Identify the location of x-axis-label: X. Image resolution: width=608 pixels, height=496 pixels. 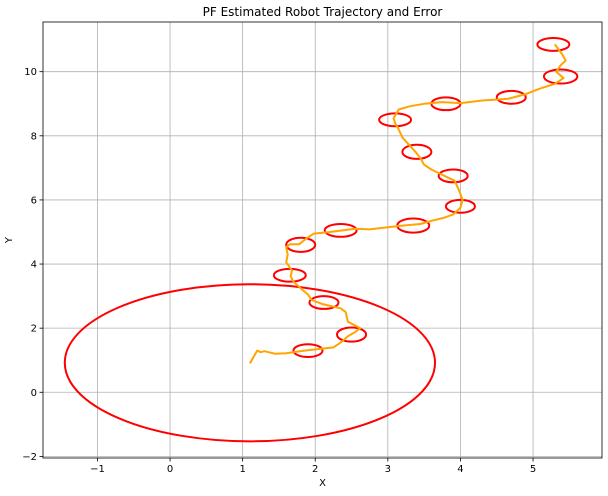
(322, 483).